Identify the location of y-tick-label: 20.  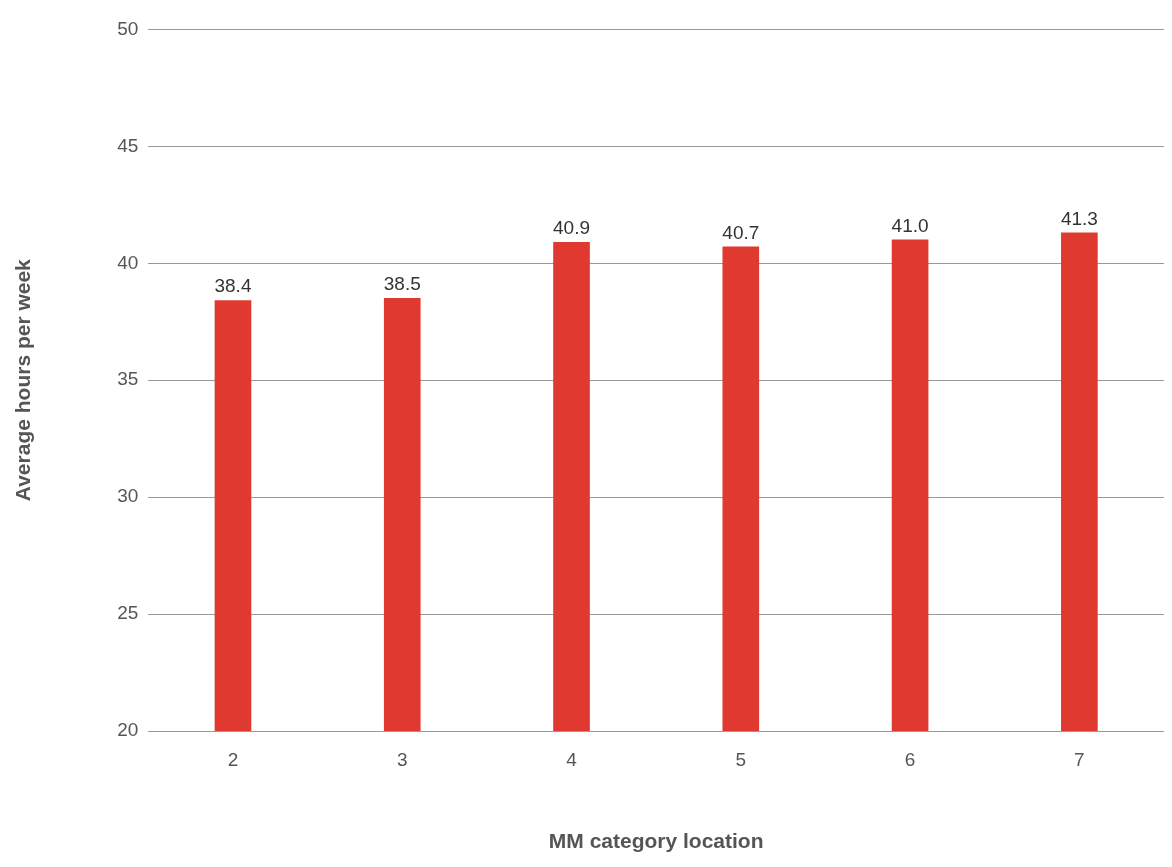
(128, 730).